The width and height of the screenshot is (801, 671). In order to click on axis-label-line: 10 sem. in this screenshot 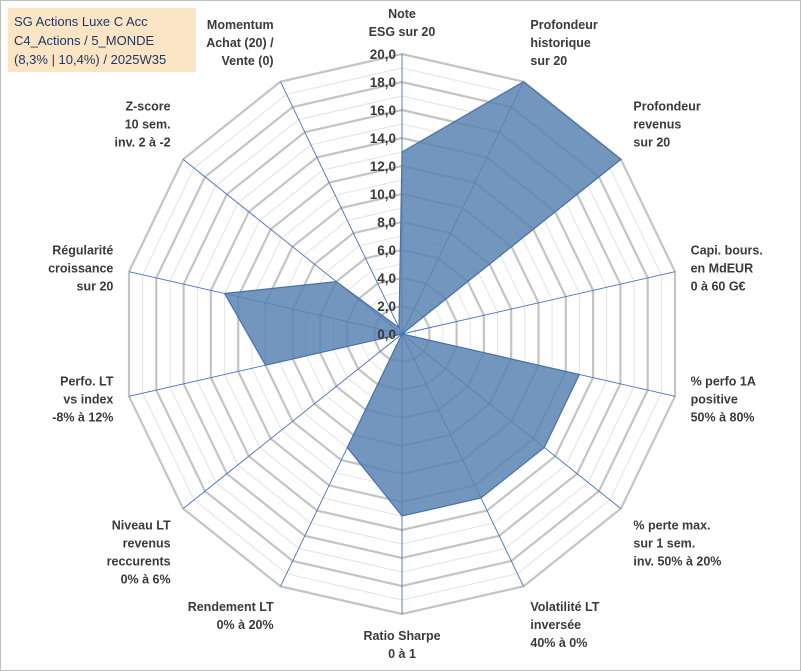, I will do `click(148, 125)`.